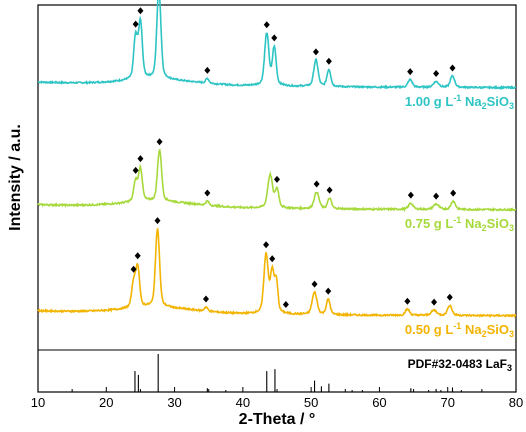 The width and height of the screenshot is (526, 432). What do you see at coordinates (459, 330) in the screenshot?
I see `series-label: 0.50 g L-1 Na2SiO3` at bounding box center [459, 330].